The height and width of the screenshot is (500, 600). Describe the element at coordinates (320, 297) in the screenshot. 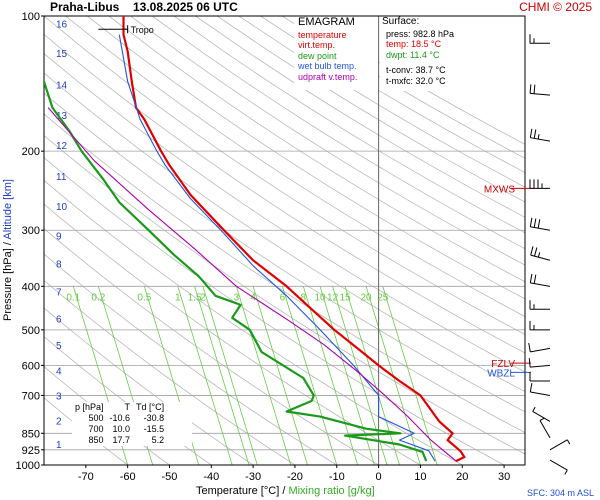

I see `mixing-ratio-label: 10` at that location.